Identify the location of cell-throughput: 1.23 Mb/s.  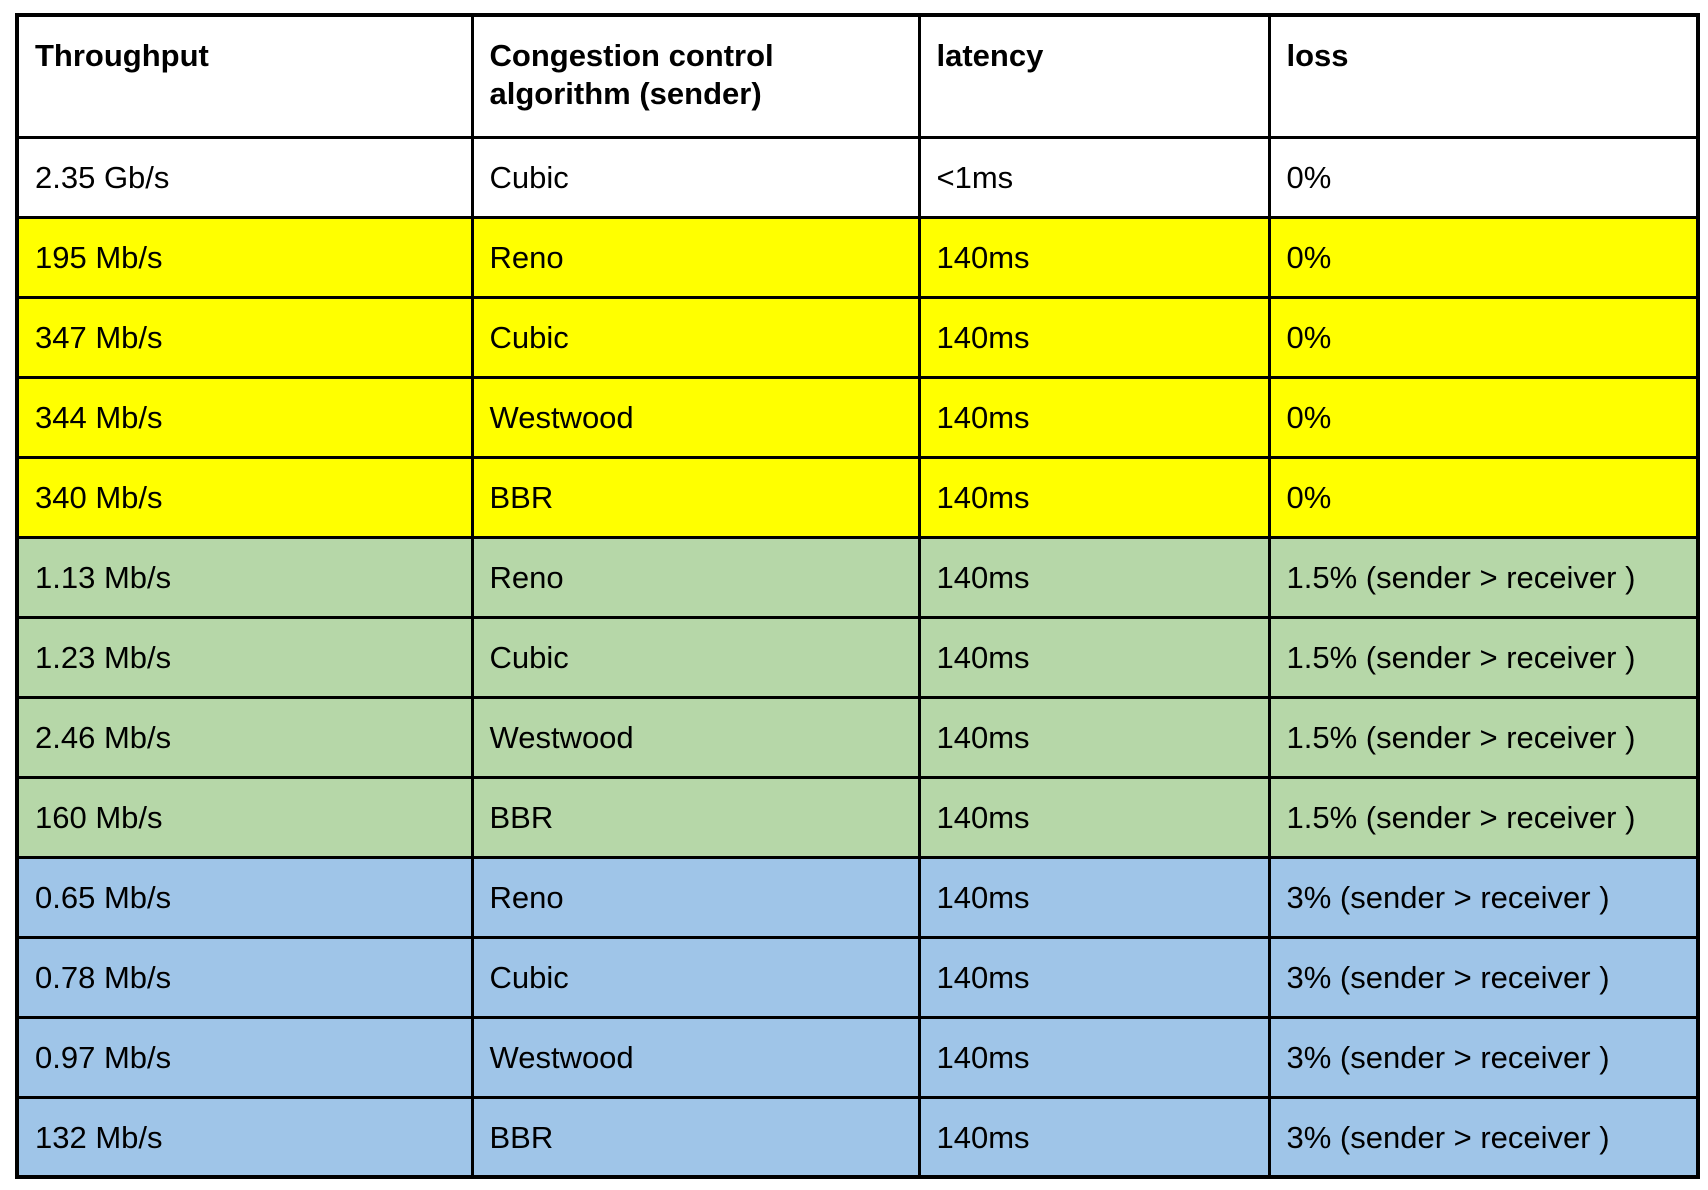
(244, 657).